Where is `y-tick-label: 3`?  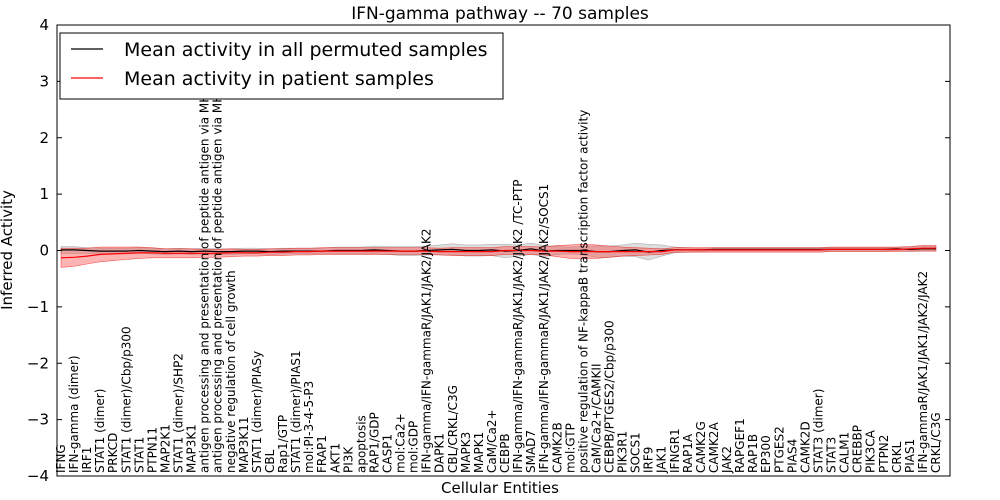 y-tick-label: 3 is located at coordinates (44, 81).